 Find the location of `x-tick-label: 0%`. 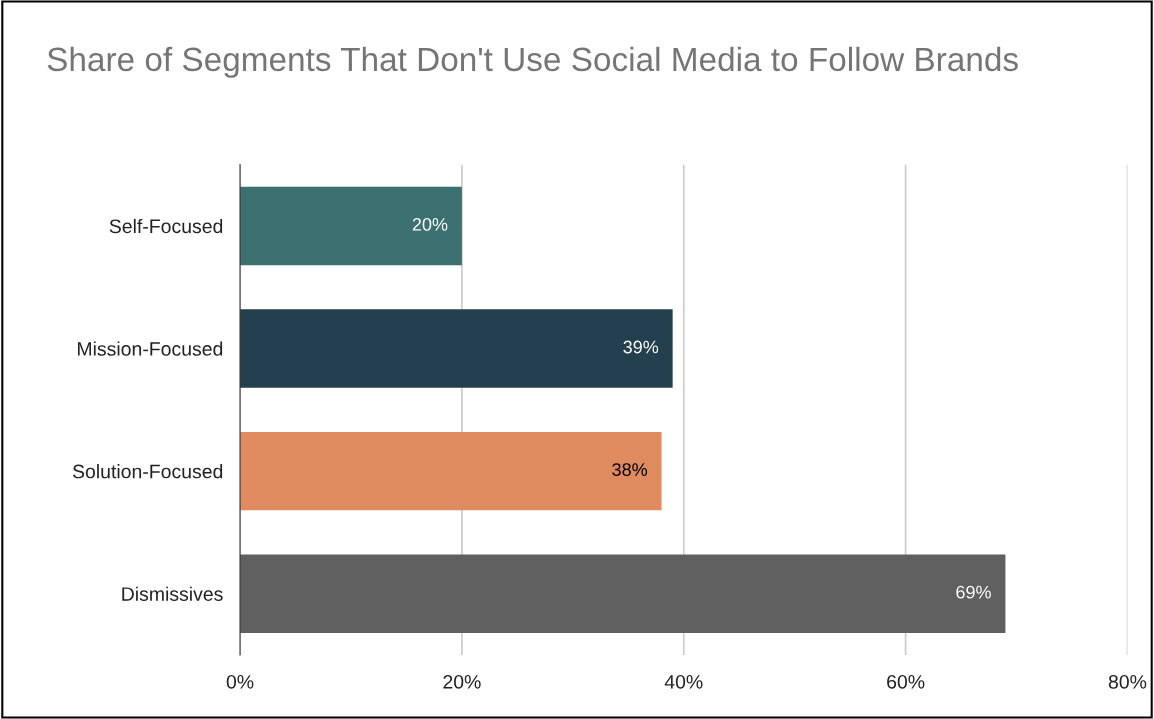

x-tick-label: 0% is located at coordinates (240, 681).